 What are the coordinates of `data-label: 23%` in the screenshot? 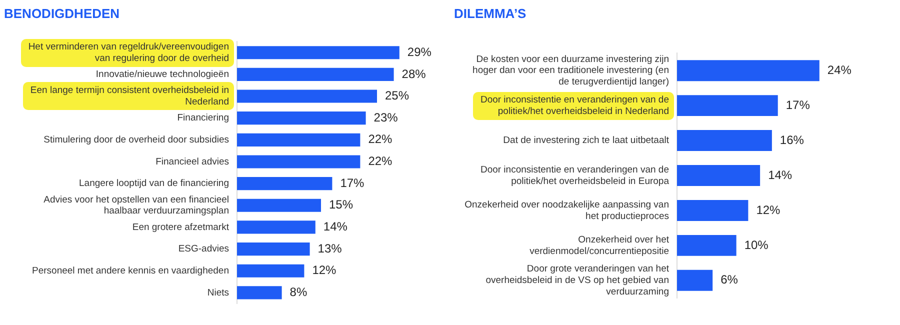 It's located at (386, 117).